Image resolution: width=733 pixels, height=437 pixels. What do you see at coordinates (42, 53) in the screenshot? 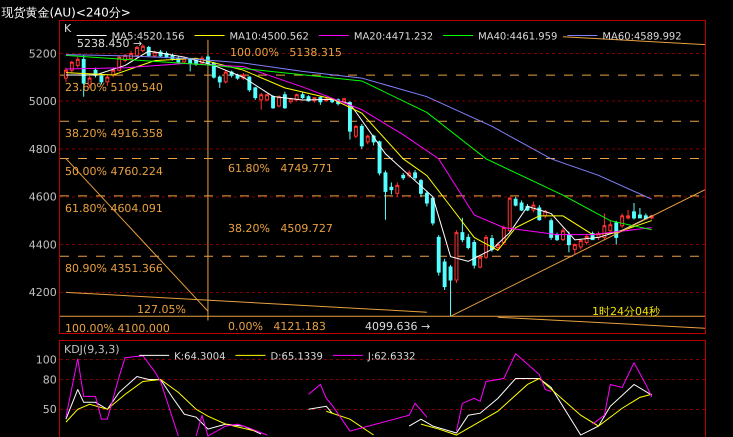
I see `y-tick-label: 5200` at bounding box center [42, 53].